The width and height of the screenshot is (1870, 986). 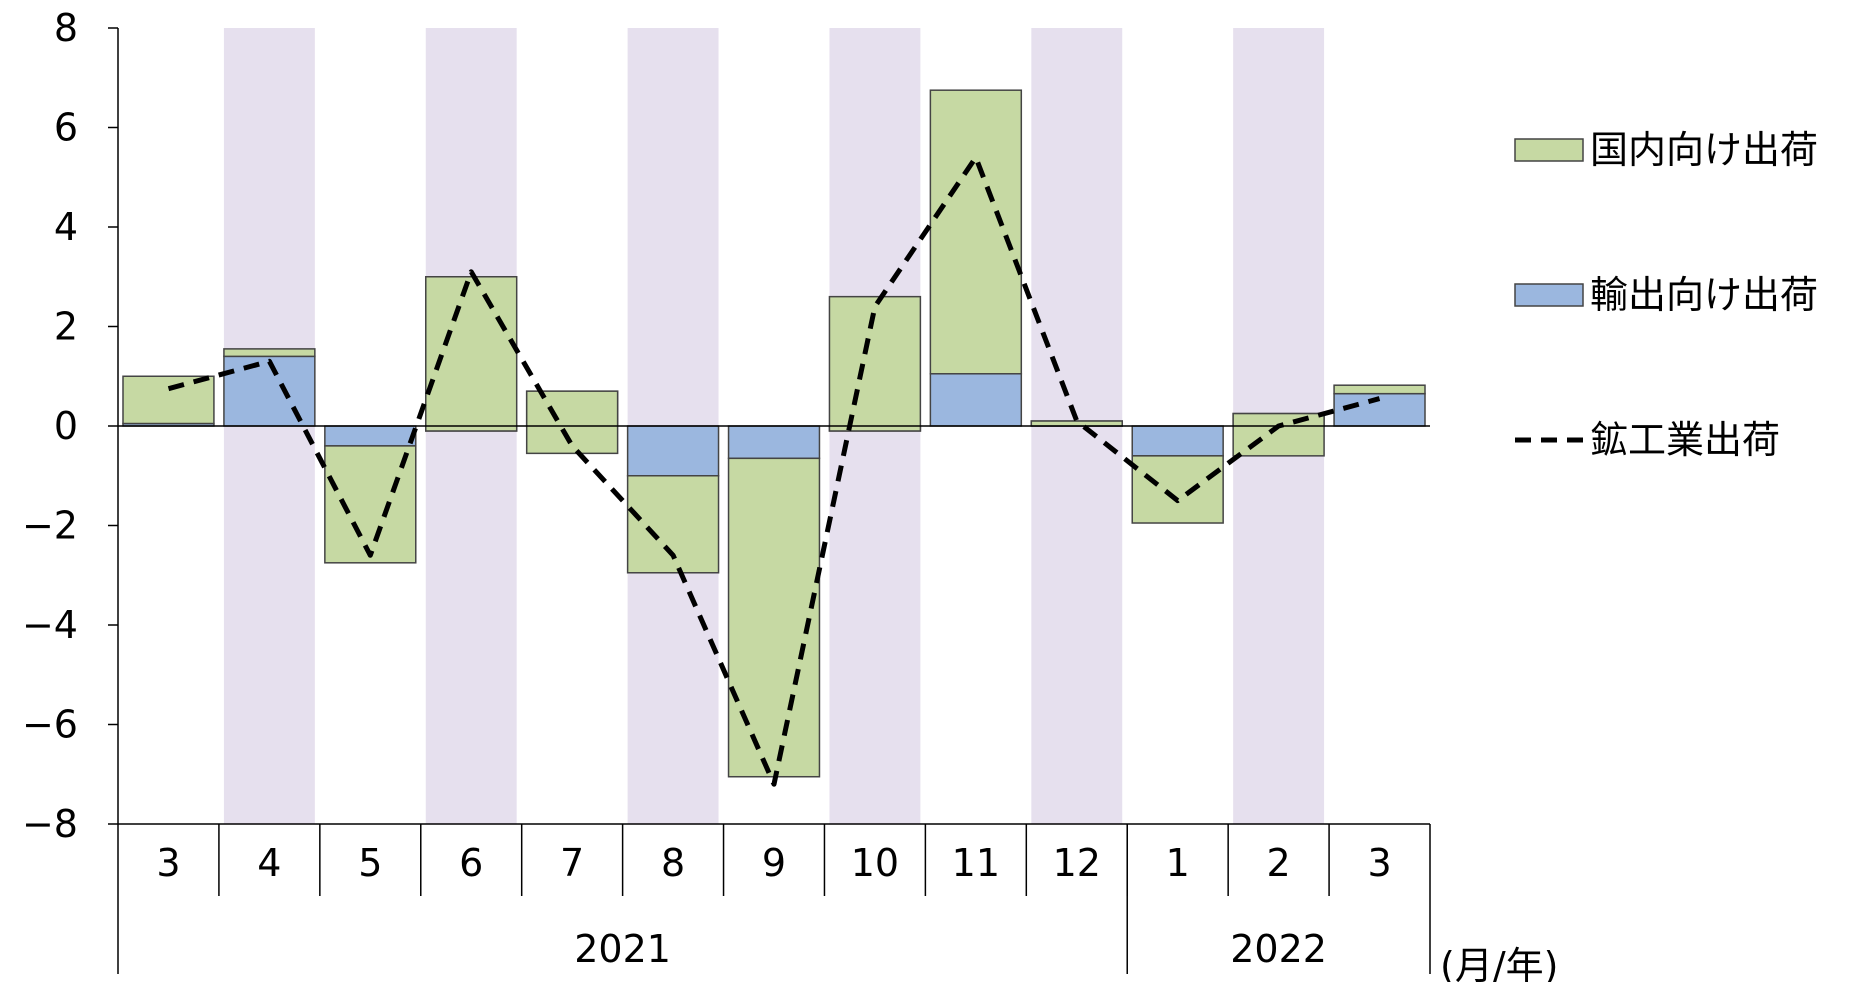 What do you see at coordinates (1685, 440) in the screenshot?
I see `legend-label: 鉱工業出荷` at bounding box center [1685, 440].